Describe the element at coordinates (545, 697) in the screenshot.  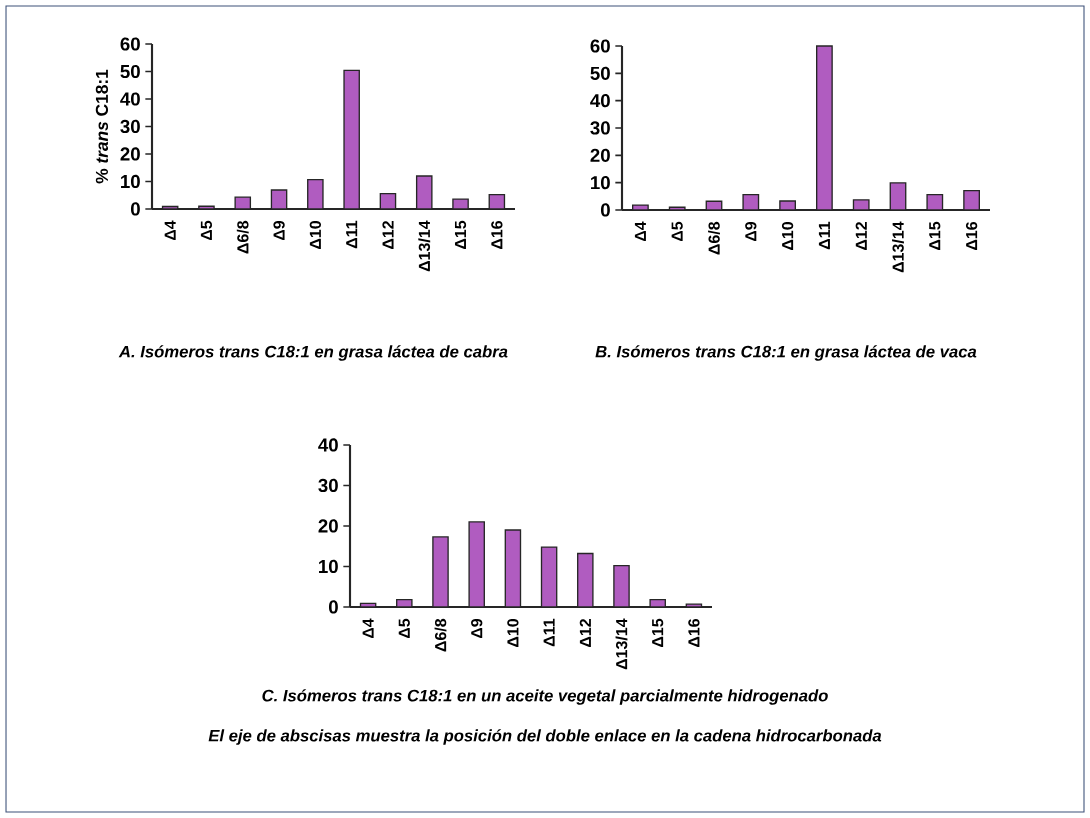
I see `text: C. Isómeros trans C18:1 en un aceite vegetal parcialmente hidrogenado` at that location.